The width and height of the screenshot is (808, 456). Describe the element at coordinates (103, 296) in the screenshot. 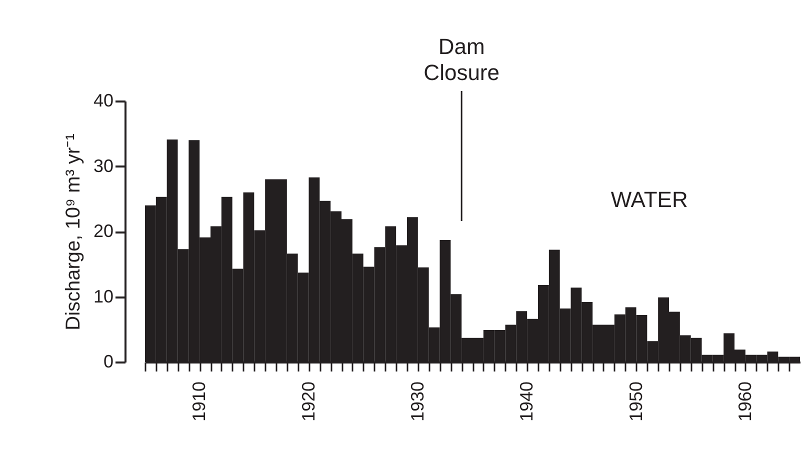

I see `y-tick-label: 10` at that location.